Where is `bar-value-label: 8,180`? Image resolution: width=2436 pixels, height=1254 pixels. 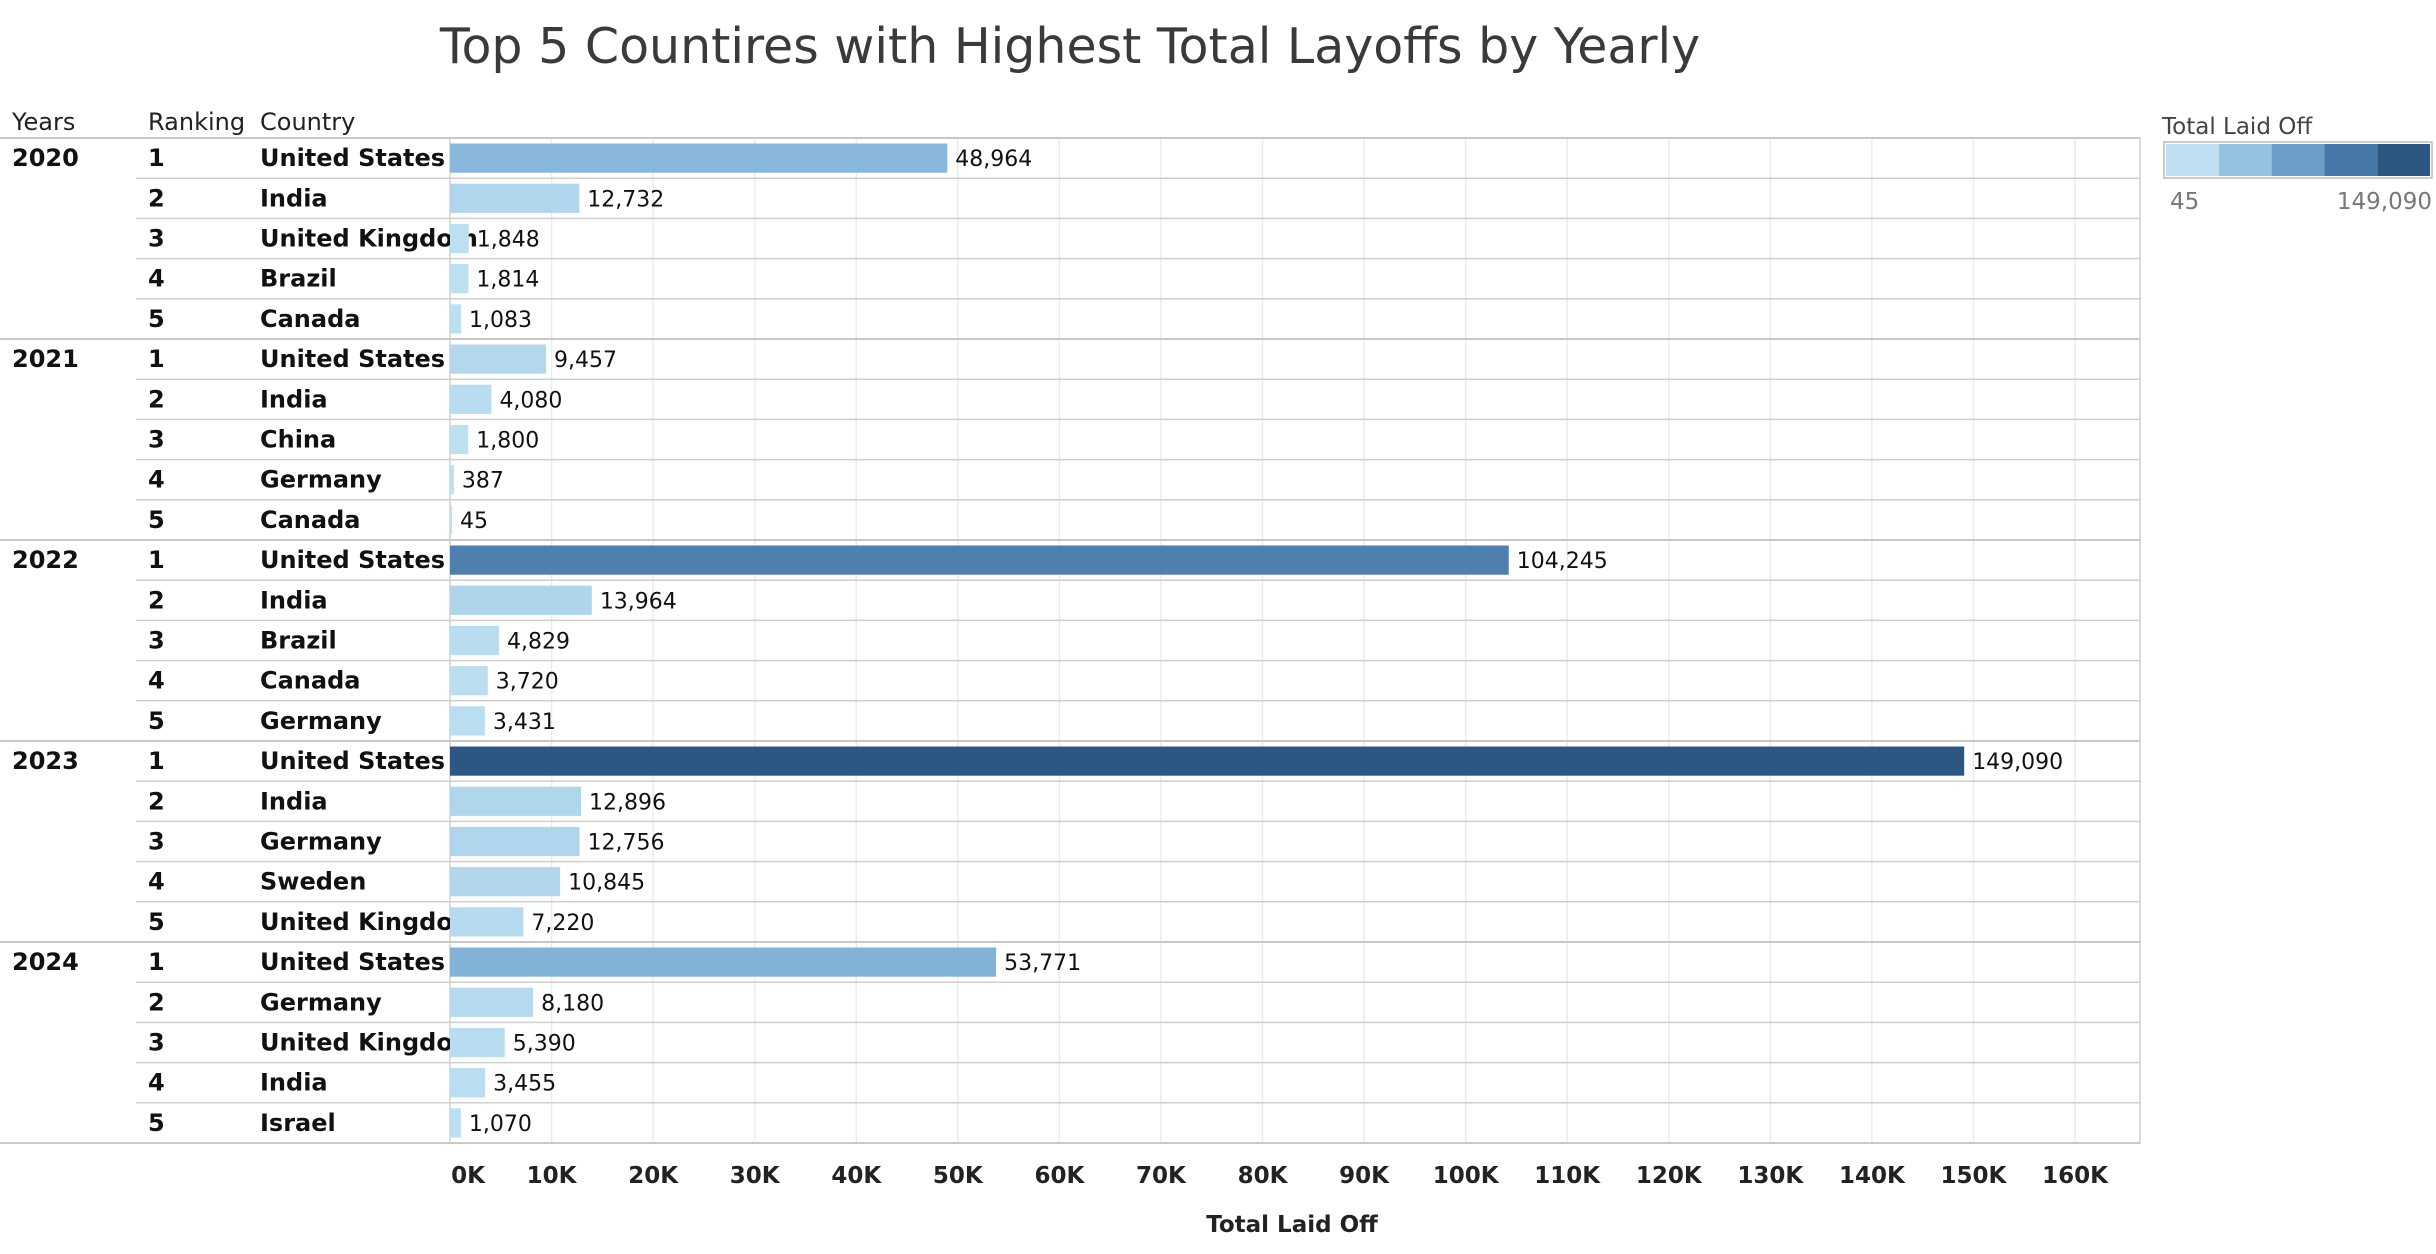 bar-value-label: 8,180 is located at coordinates (572, 1003).